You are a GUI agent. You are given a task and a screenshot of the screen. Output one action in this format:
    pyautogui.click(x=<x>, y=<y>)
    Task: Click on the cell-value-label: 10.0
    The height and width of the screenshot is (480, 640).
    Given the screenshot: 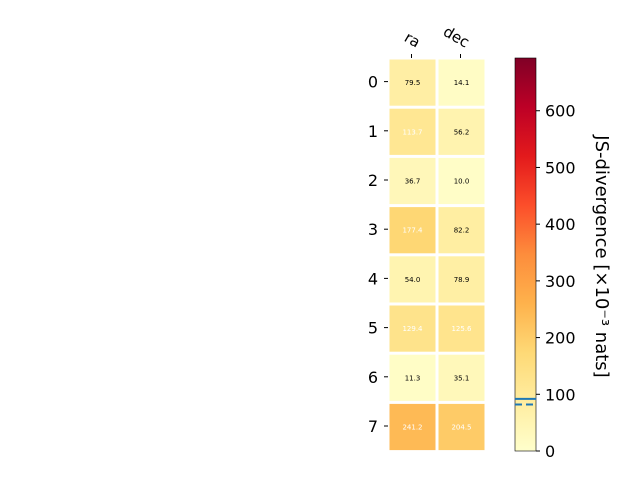 What is the action you would take?
    pyautogui.click(x=462, y=182)
    